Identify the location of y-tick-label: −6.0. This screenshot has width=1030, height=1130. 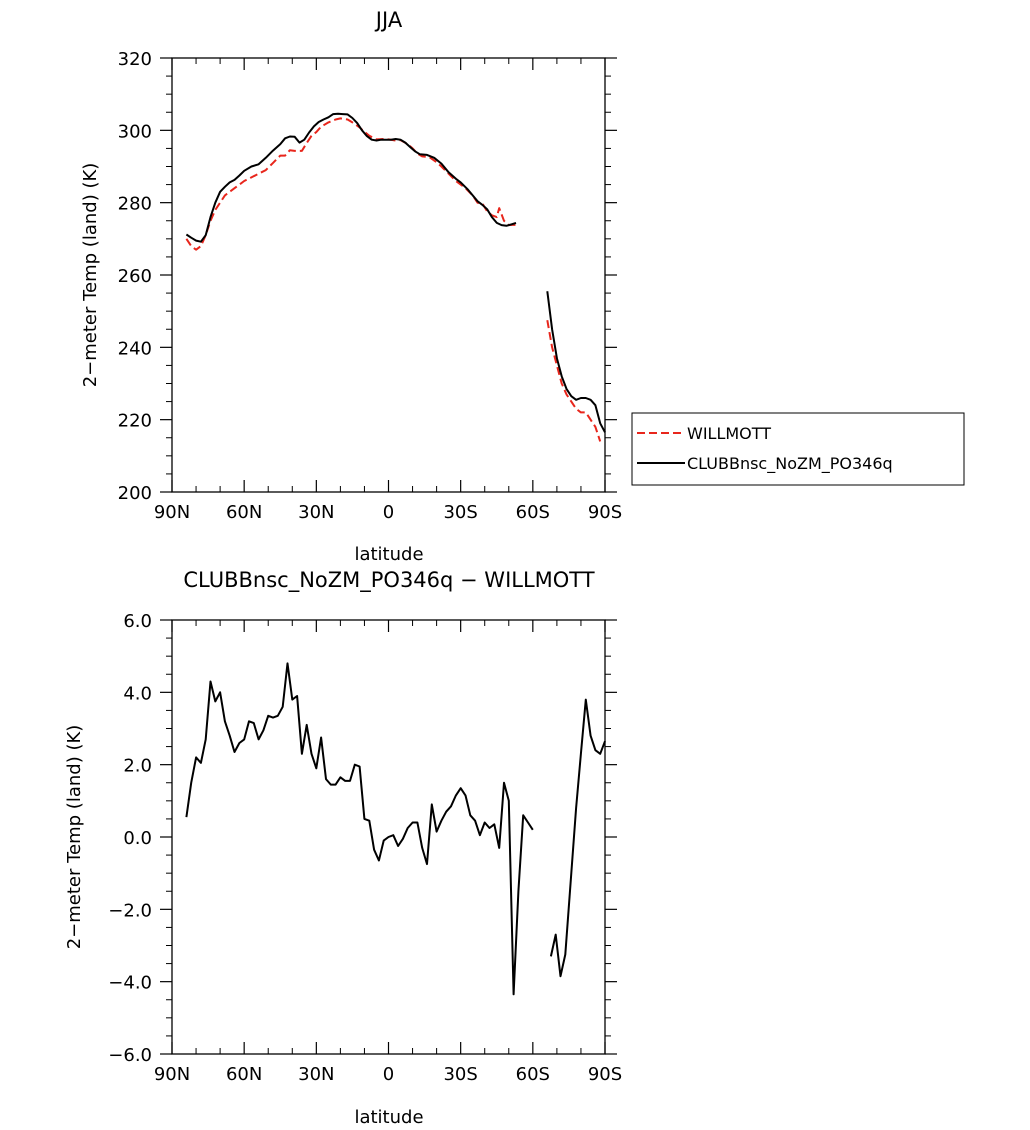
(130, 1055).